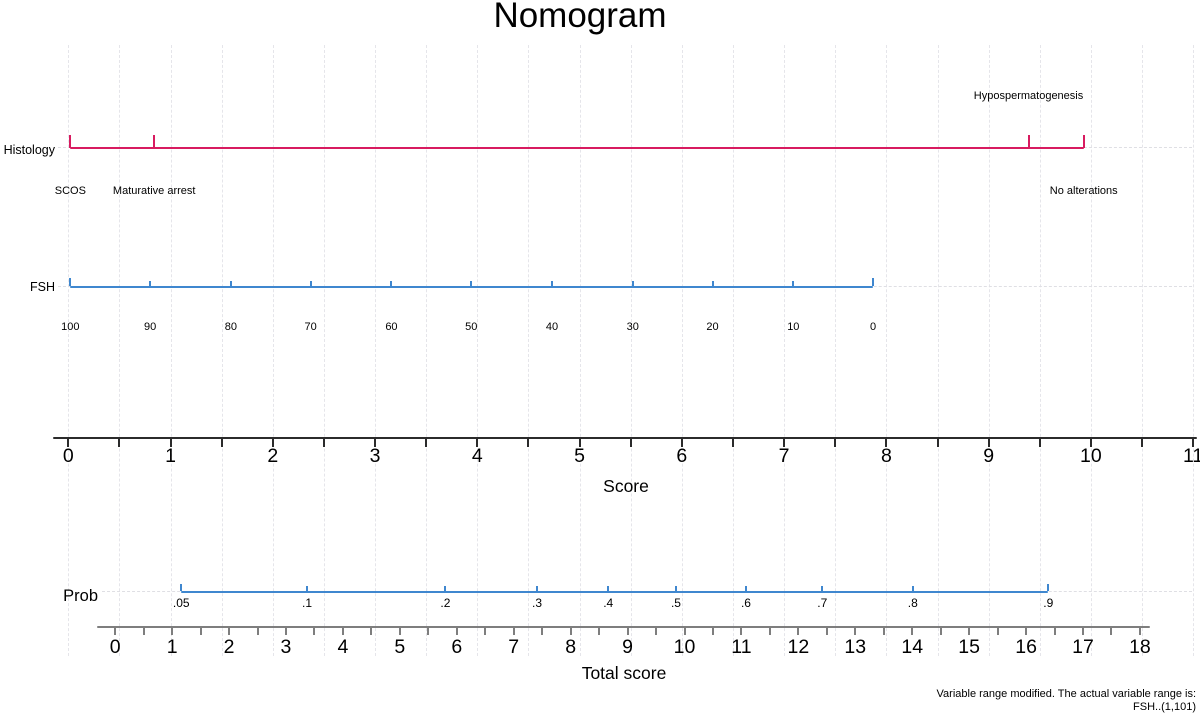 The image size is (1200, 721). Describe the element at coordinates (375, 456) in the screenshot. I see `score-tick-label: 3` at that location.